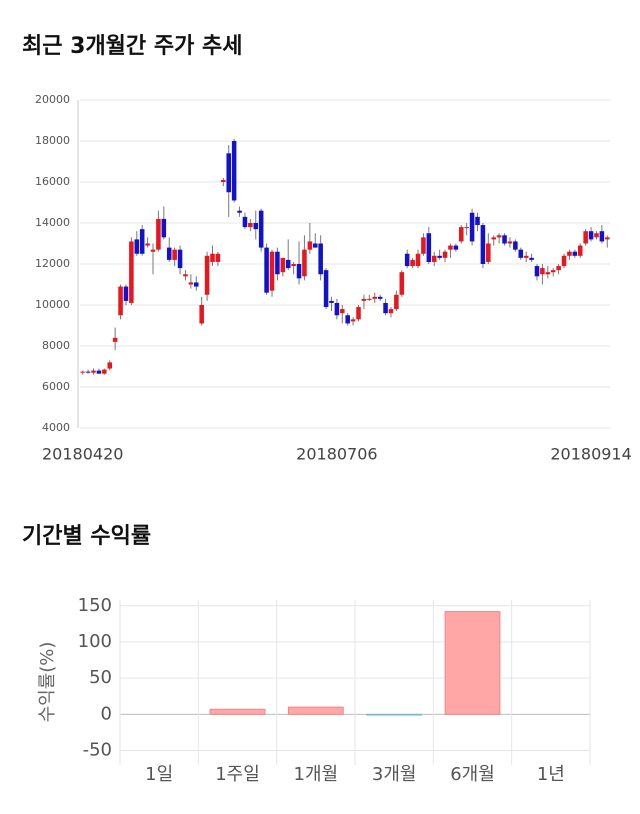 The image size is (640, 814). I want to click on y-tick-label: 4000, so click(56, 427).